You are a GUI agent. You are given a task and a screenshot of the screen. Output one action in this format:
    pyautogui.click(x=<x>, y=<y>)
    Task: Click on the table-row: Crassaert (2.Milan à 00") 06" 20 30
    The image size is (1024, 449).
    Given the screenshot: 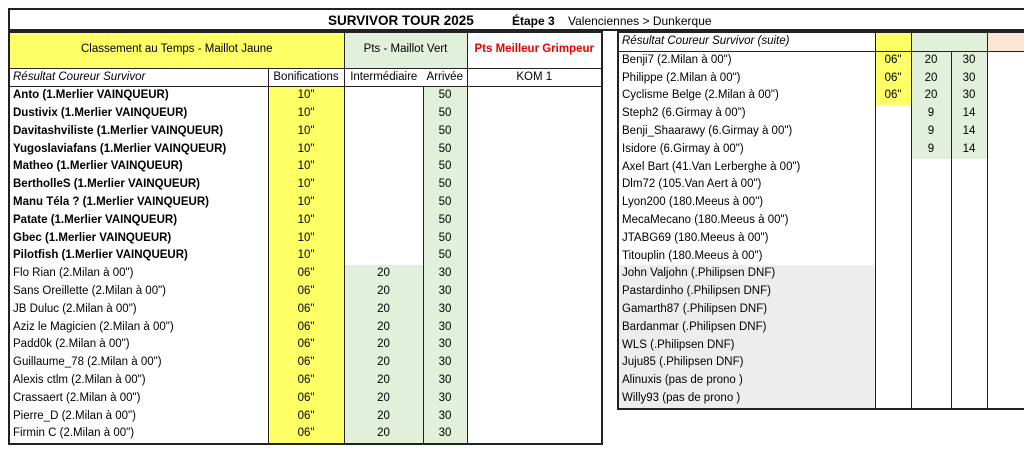 What is the action you would take?
    pyautogui.click(x=306, y=398)
    